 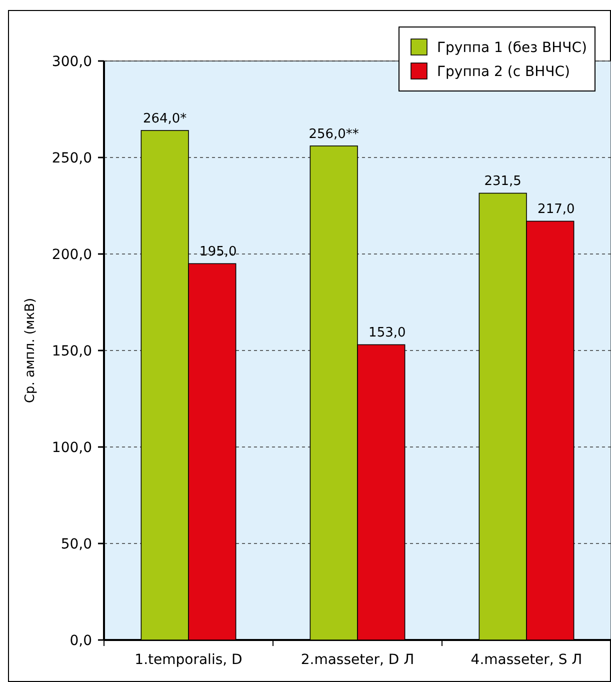 What do you see at coordinates (556, 210) in the screenshot?
I see `data-label: 217,0` at bounding box center [556, 210].